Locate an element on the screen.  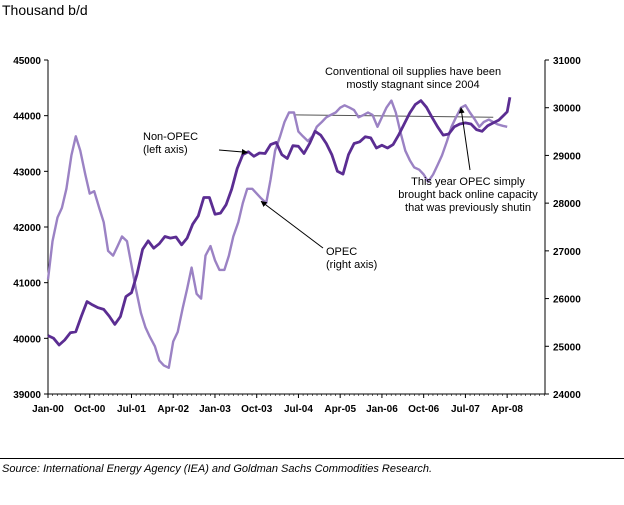
annotation-line: This year OPEC simply is located at coordinates (468, 182).